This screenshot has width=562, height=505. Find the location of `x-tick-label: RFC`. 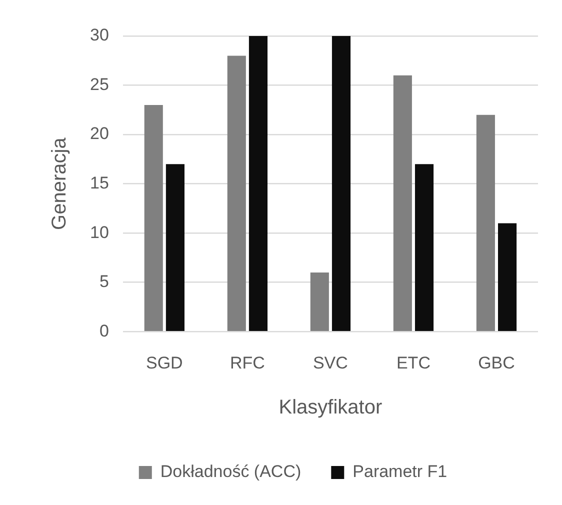

x-tick-label: RFC is located at coordinates (247, 362).